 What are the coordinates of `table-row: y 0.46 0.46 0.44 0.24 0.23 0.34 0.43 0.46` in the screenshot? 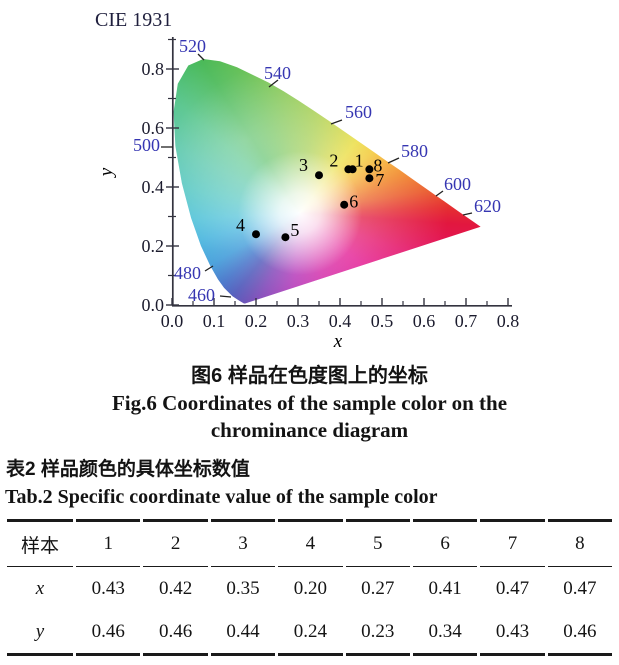 It's located at (309, 633).